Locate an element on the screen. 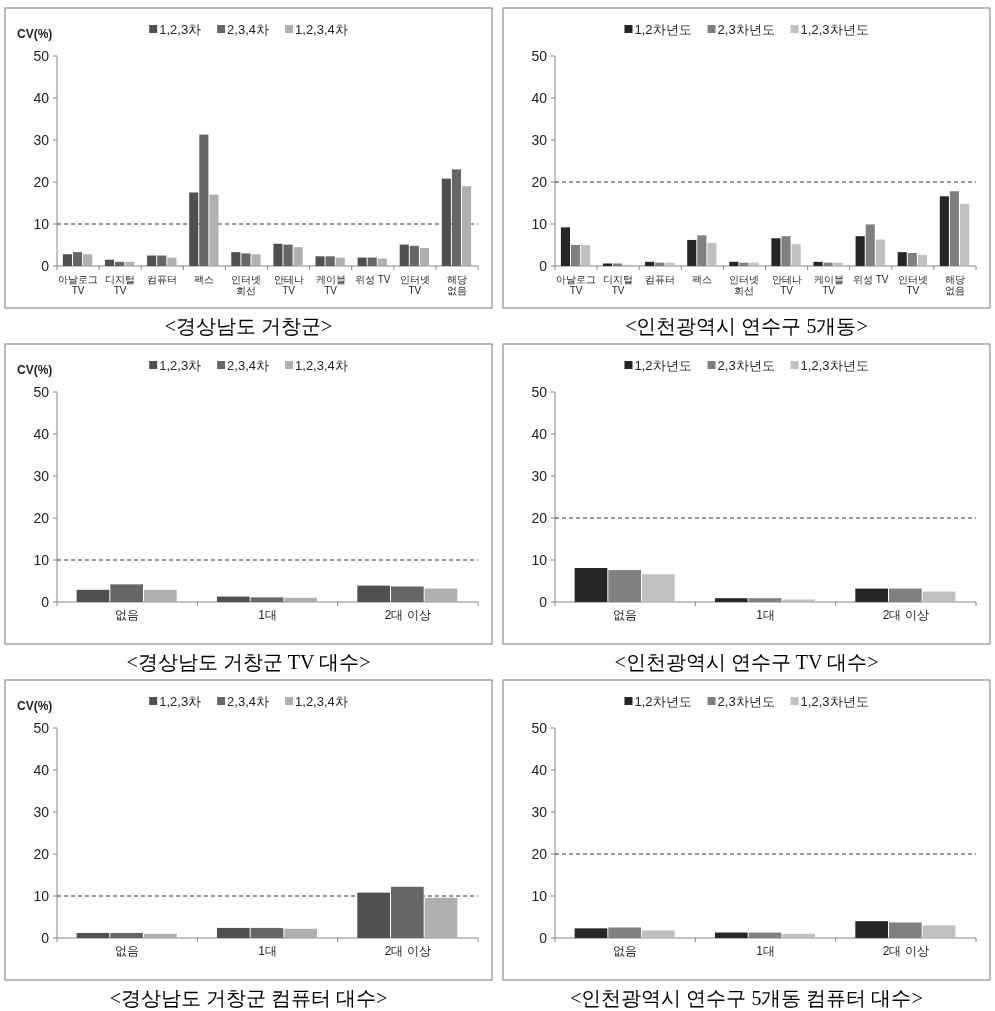  x-tick-label: 인터넷TV is located at coordinates (912, 285).